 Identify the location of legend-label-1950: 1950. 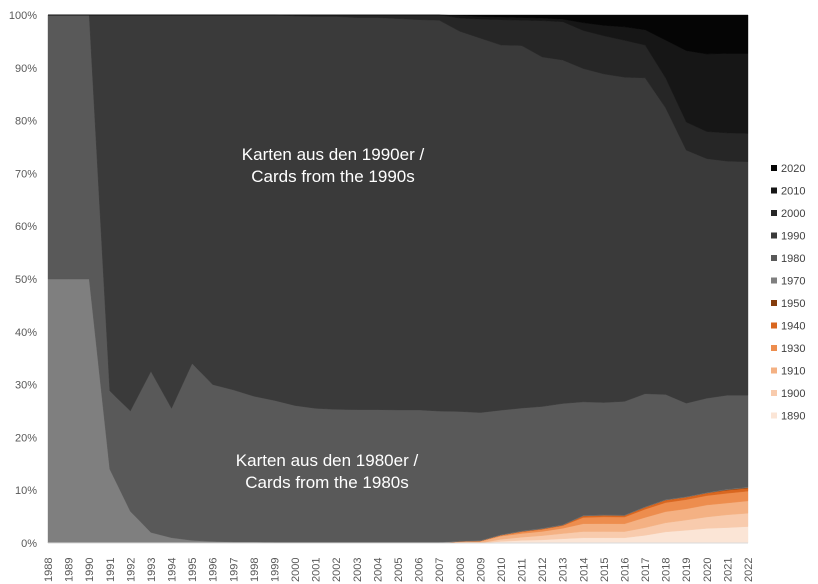
(793, 304).